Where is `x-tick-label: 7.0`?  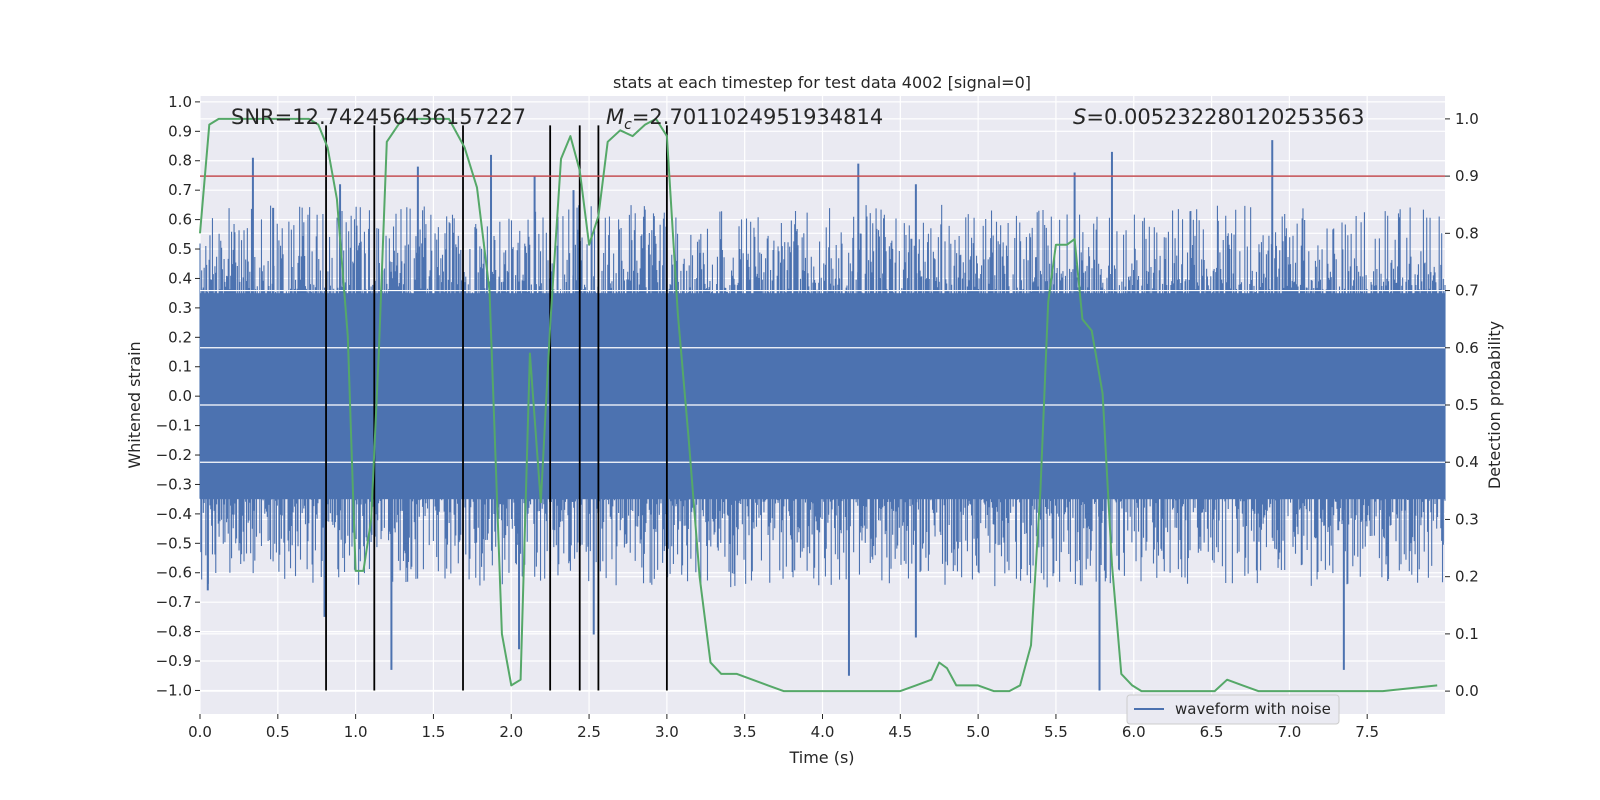 x-tick-label: 7.0 is located at coordinates (1289, 732).